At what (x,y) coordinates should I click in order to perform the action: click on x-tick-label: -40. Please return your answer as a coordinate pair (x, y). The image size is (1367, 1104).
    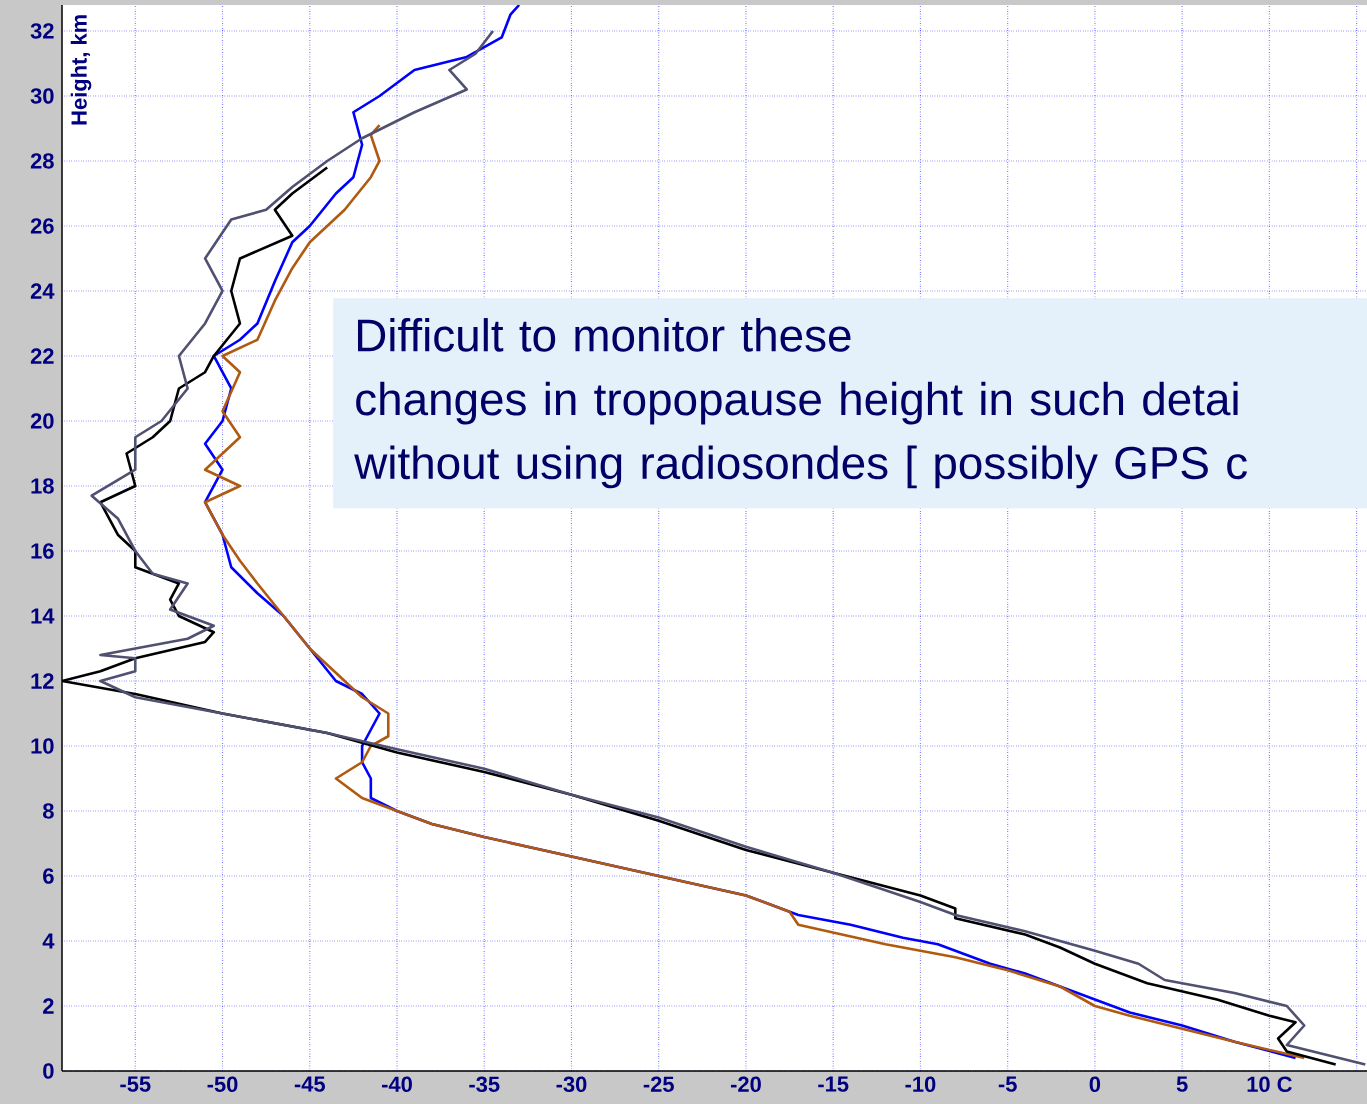
    Looking at the image, I should click on (397, 1084).